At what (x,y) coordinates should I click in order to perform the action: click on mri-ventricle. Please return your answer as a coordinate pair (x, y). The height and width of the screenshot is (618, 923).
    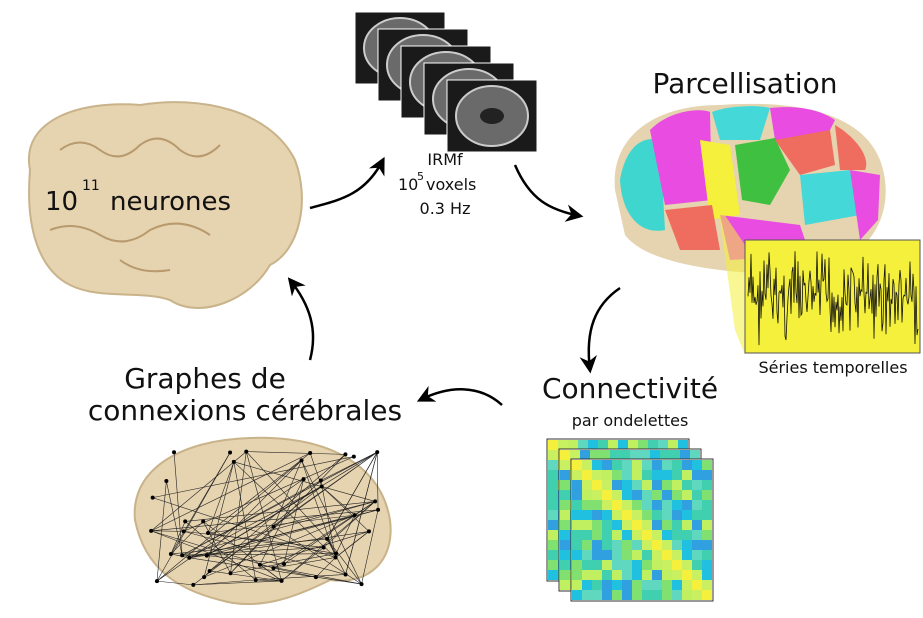
    Looking at the image, I should click on (492, 116).